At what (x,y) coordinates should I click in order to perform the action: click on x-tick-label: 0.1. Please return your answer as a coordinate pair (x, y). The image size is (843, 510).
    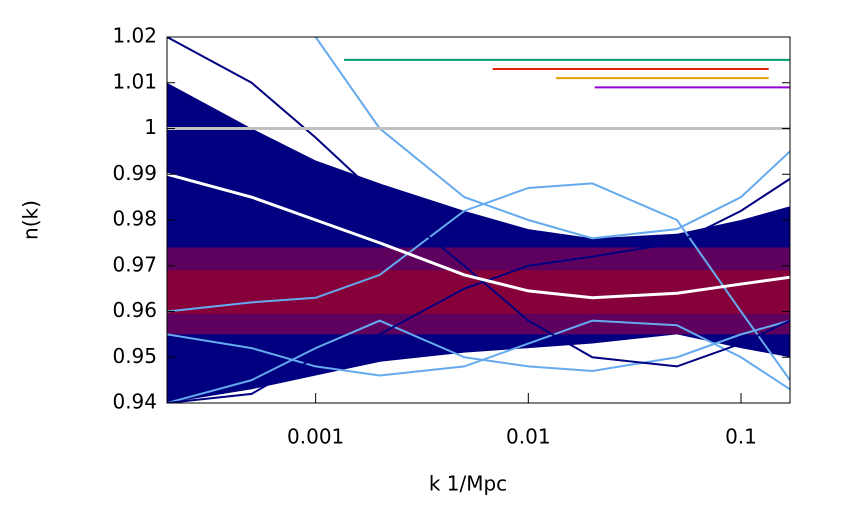
    Looking at the image, I should click on (741, 437).